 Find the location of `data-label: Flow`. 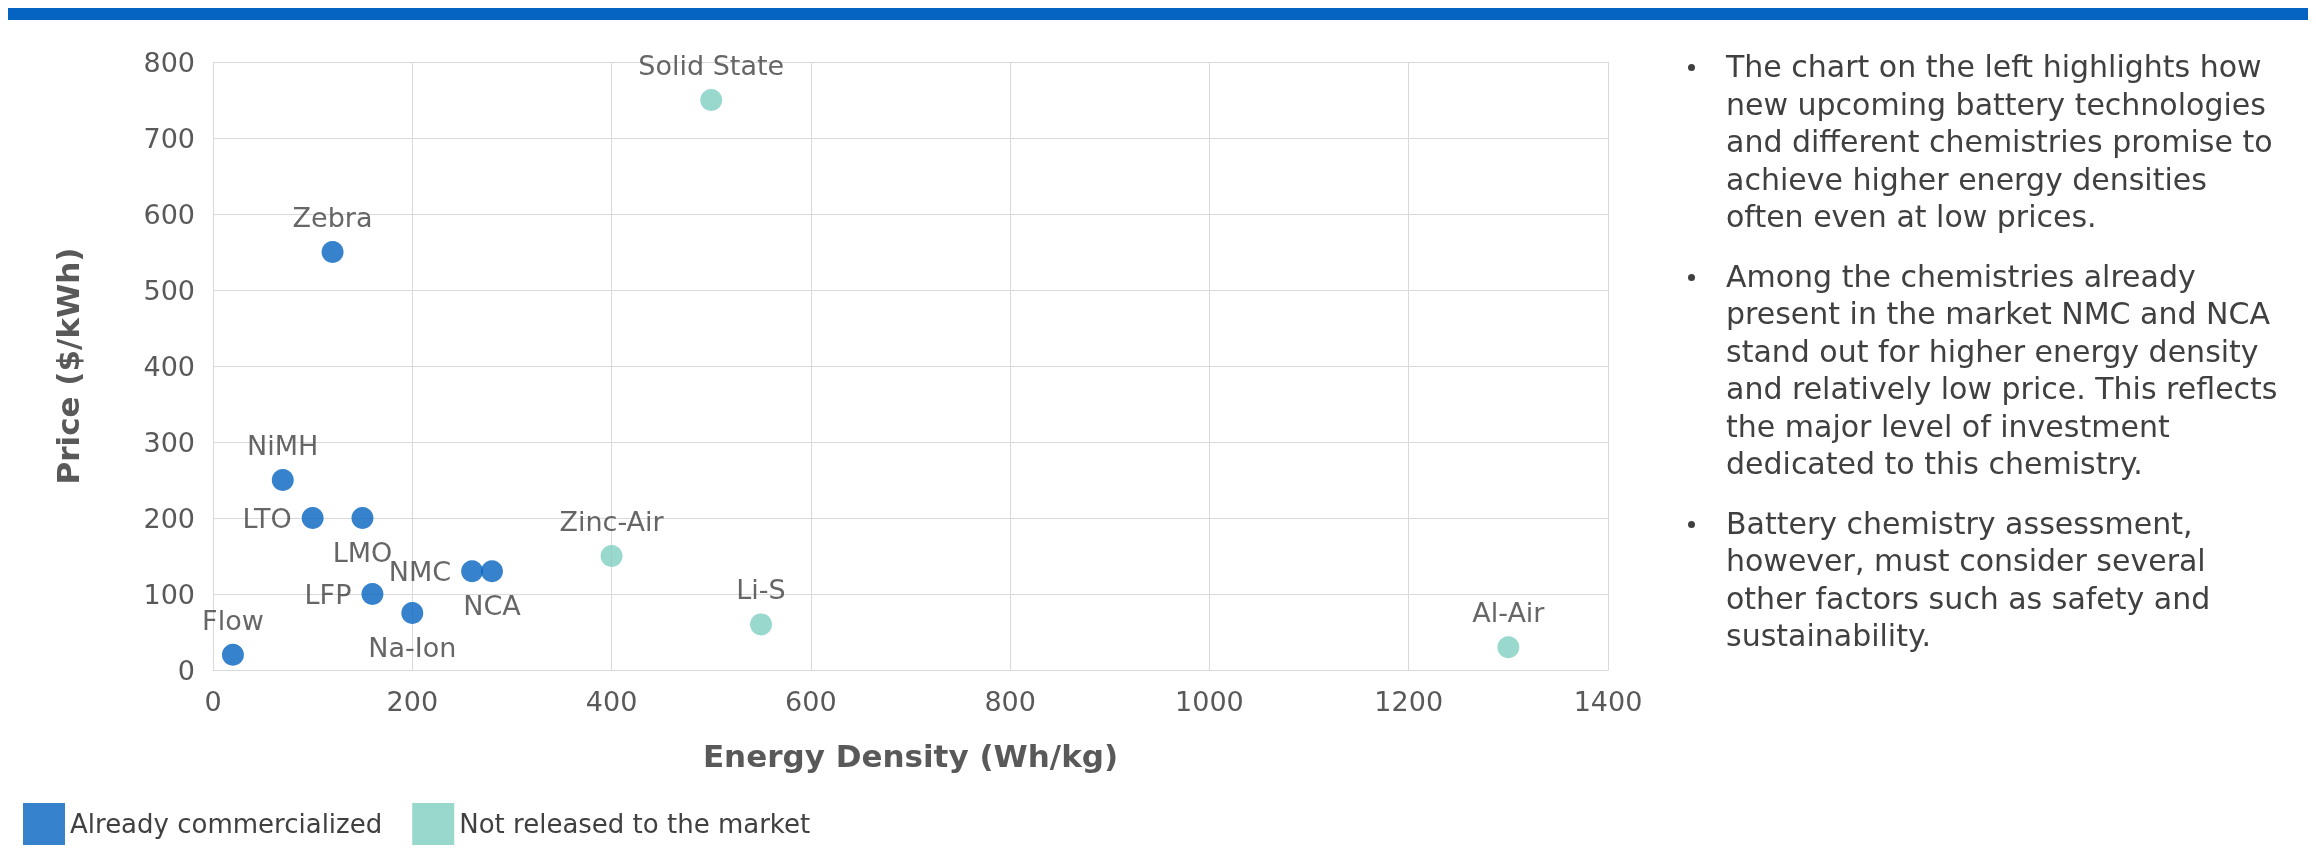

data-label: Flow is located at coordinates (233, 620).